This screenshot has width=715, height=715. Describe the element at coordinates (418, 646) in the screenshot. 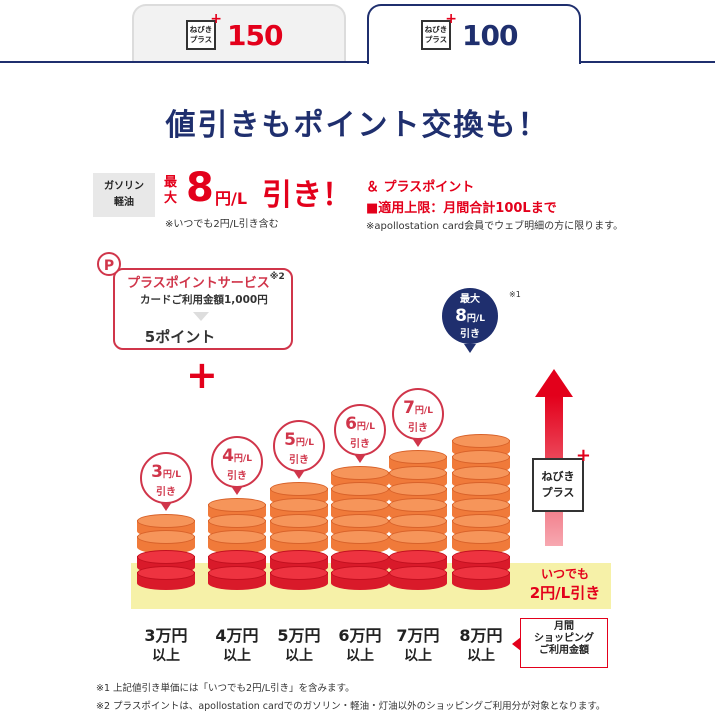

I see `amount-label: 7万円以上` at that location.